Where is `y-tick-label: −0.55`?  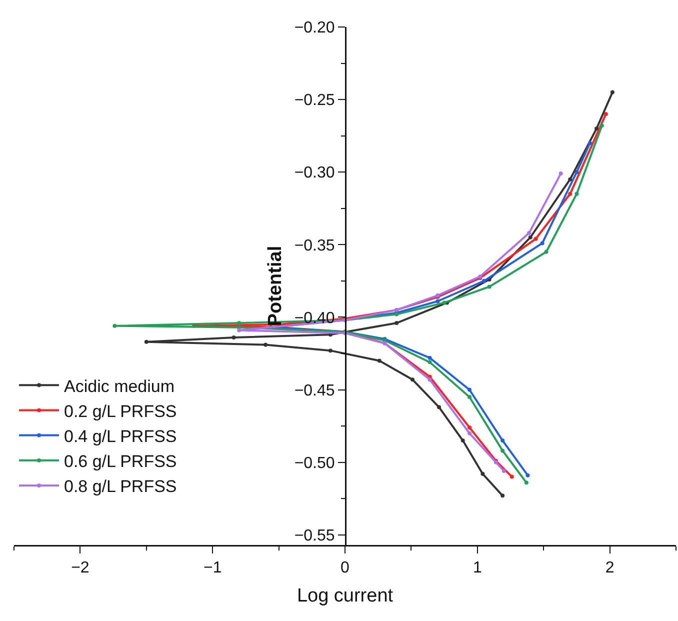 y-tick-label: −0.55 is located at coordinates (314, 535).